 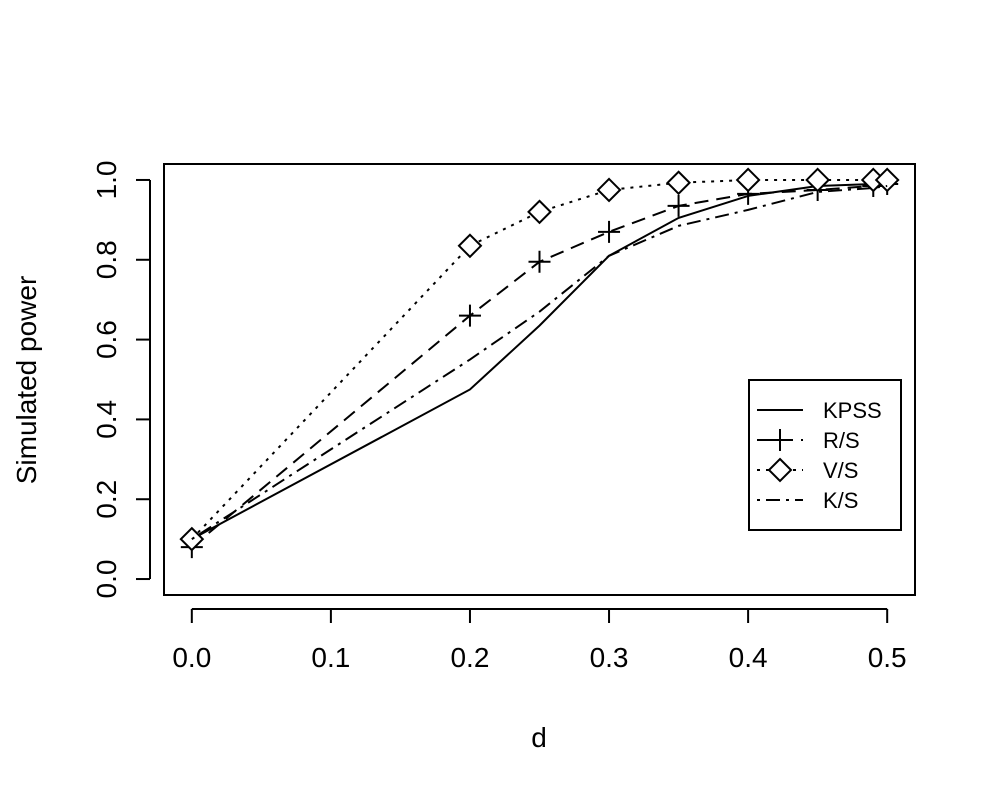 I want to click on x-tick-label: 0.4, so click(x=748, y=657).